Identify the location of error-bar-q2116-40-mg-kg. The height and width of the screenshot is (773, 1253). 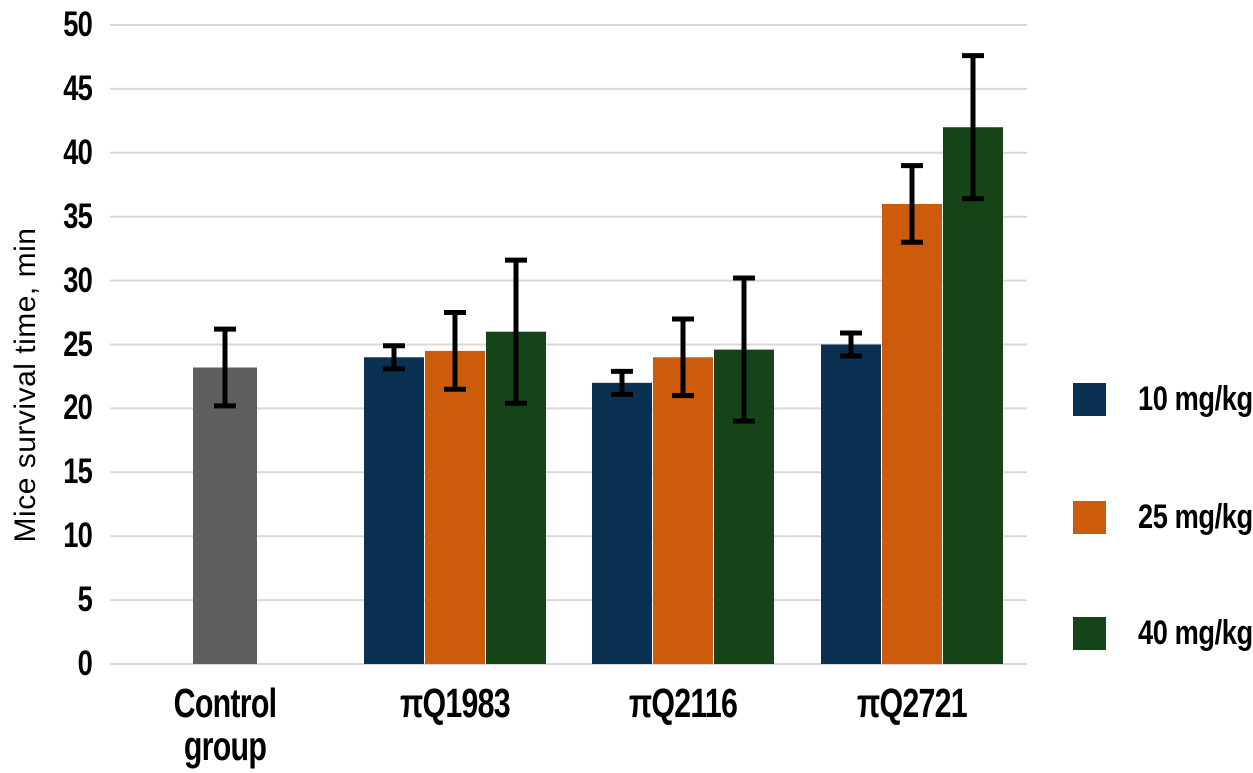
(744, 349).